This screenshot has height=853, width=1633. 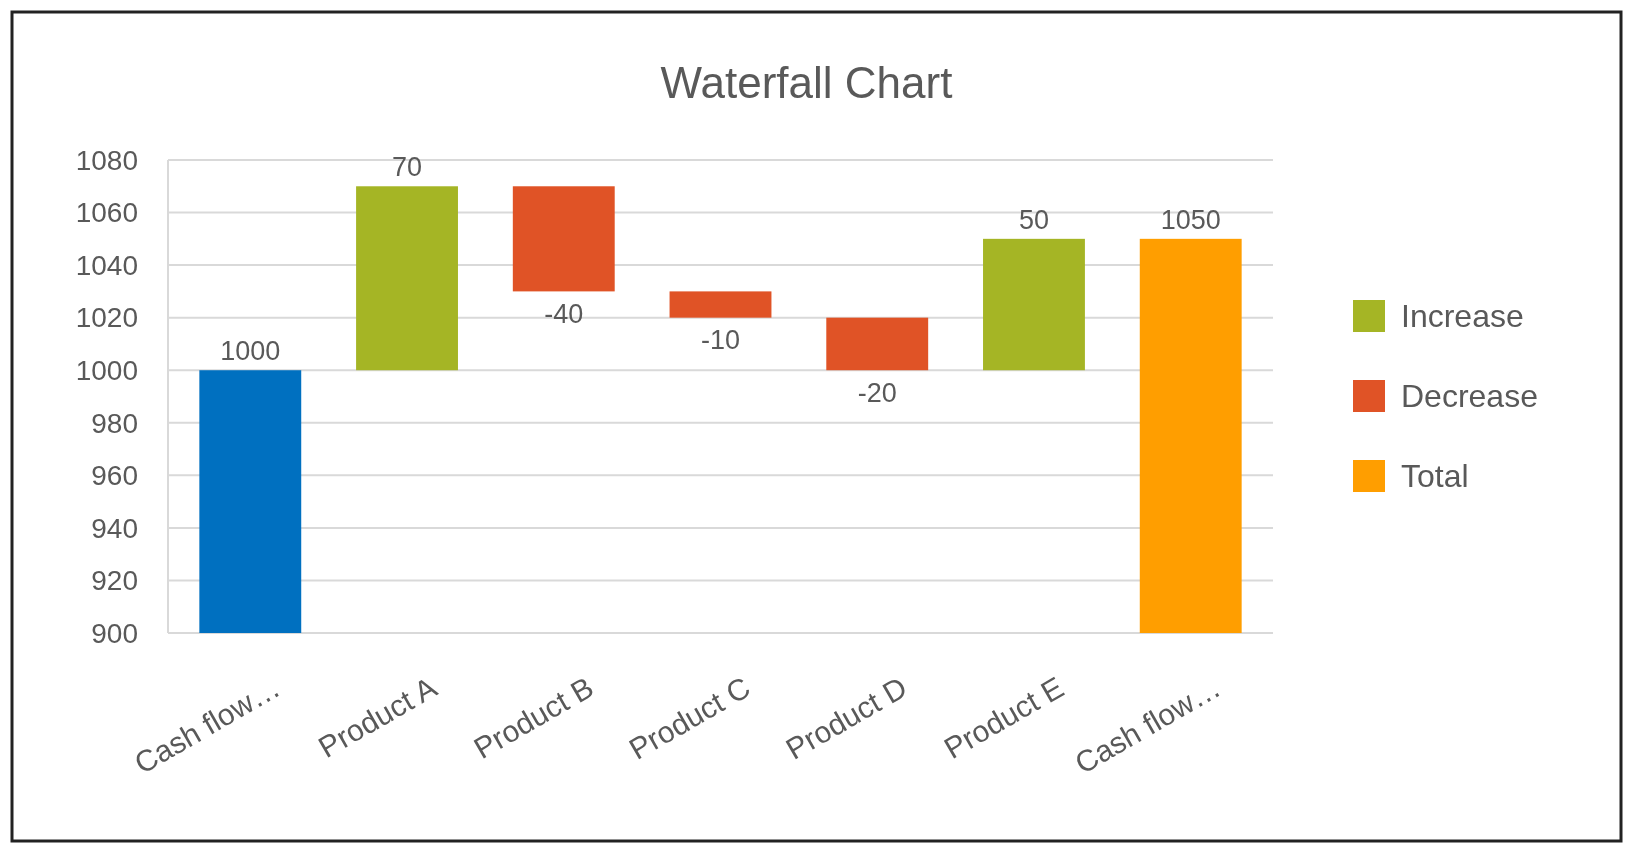 What do you see at coordinates (564, 313) in the screenshot?
I see `text: -40` at bounding box center [564, 313].